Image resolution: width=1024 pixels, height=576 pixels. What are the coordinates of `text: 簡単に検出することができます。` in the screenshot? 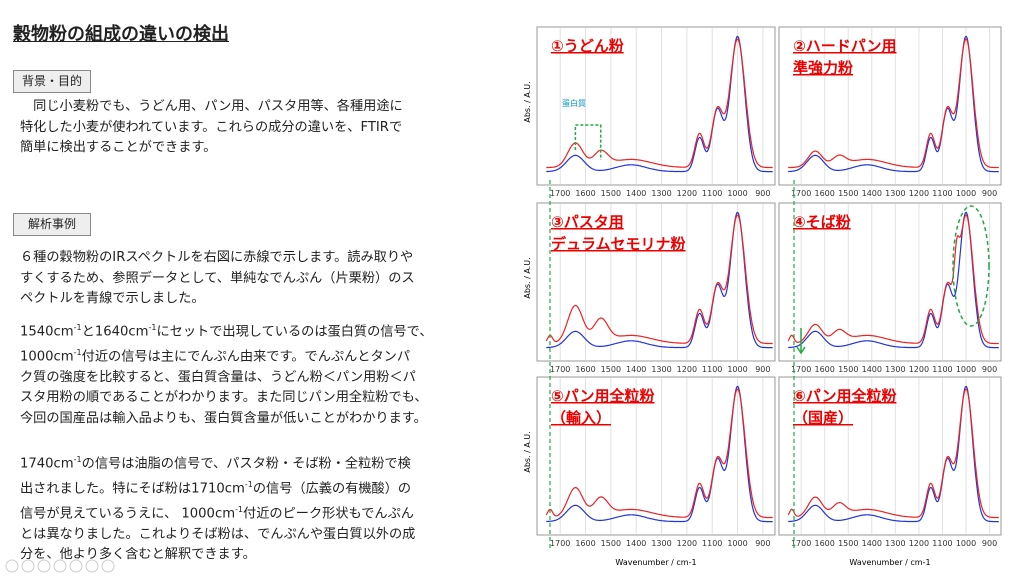 It's located at (118, 147).